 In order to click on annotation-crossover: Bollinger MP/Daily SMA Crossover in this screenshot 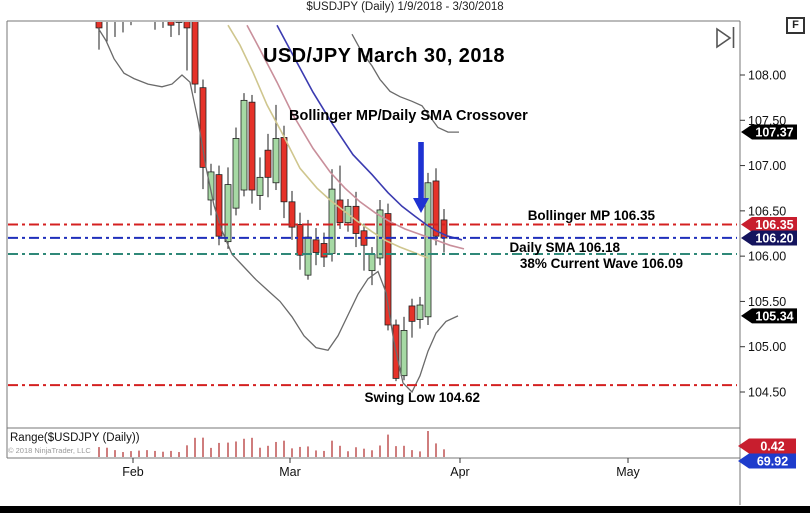, I will do `click(408, 116)`.